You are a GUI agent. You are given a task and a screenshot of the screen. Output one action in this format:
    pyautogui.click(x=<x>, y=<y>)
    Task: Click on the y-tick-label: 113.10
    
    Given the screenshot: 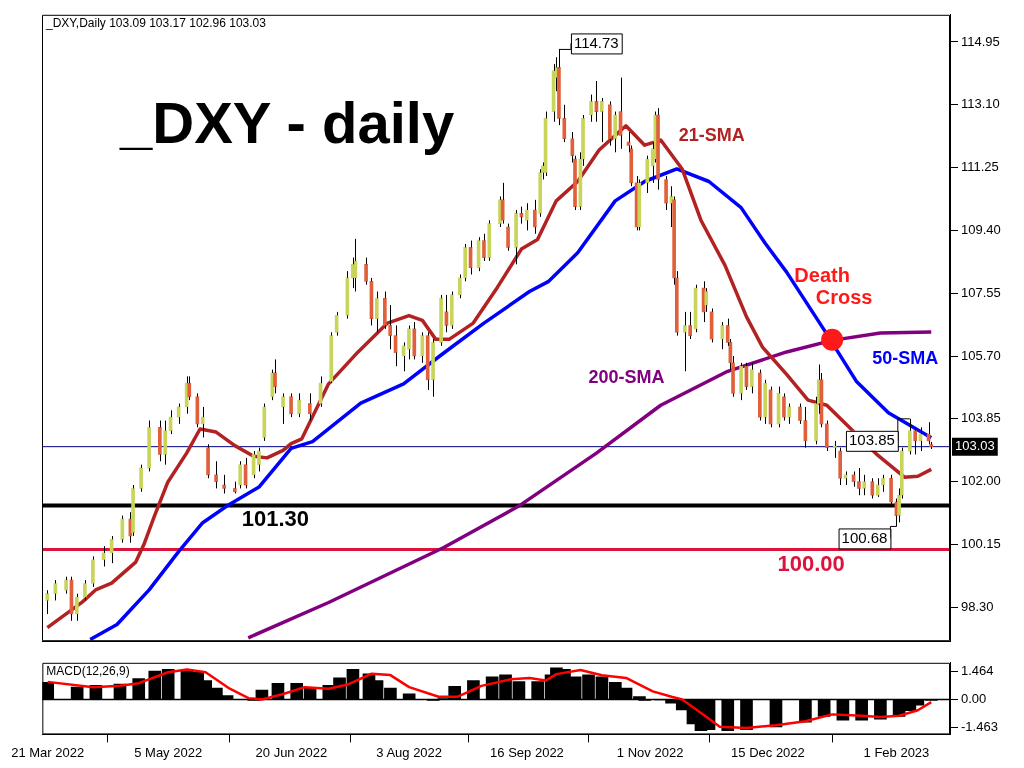 What is the action you would take?
    pyautogui.click(x=980, y=104)
    